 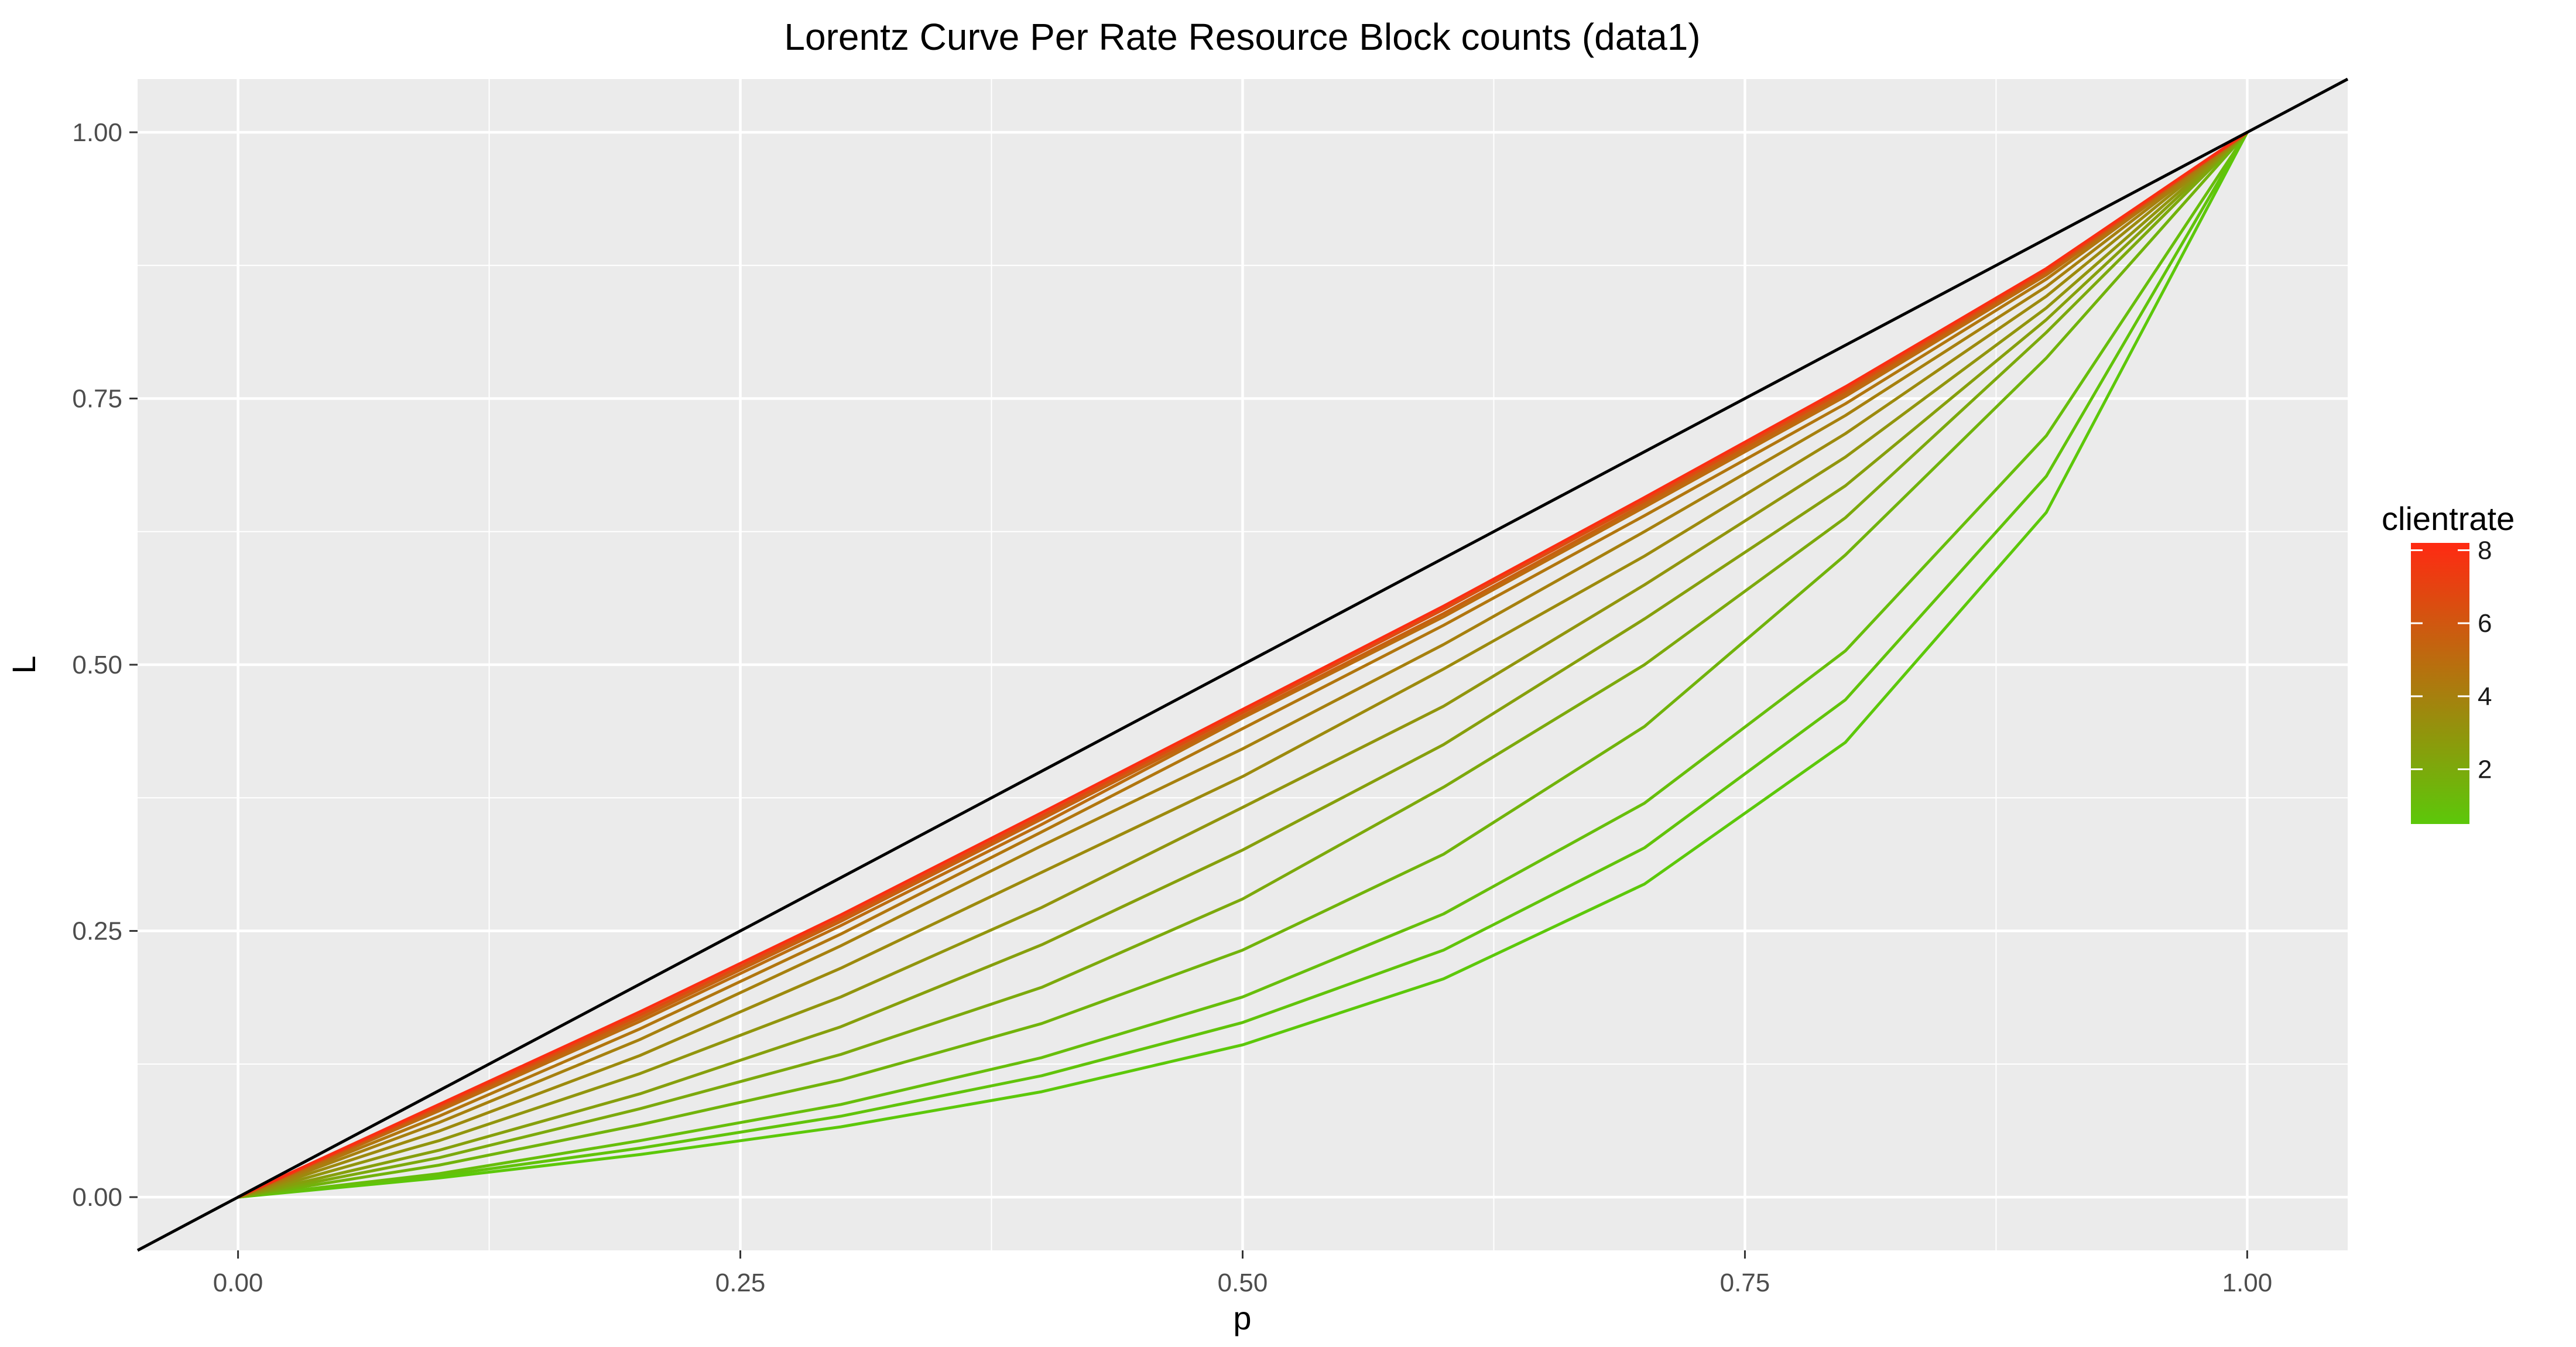 What do you see at coordinates (740, 1283) in the screenshot?
I see `x-tick-label: 0.25` at bounding box center [740, 1283].